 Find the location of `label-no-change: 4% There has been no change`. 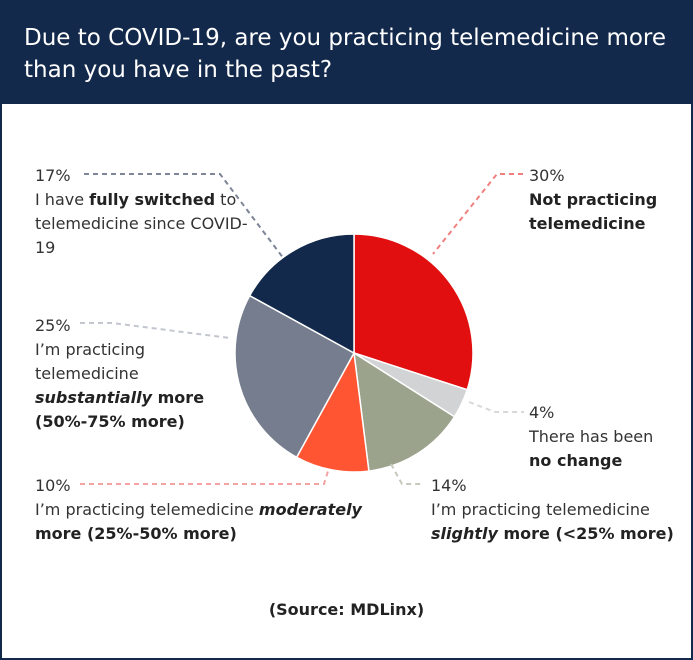

label-no-change: 4% There has been no change is located at coordinates (604, 437).